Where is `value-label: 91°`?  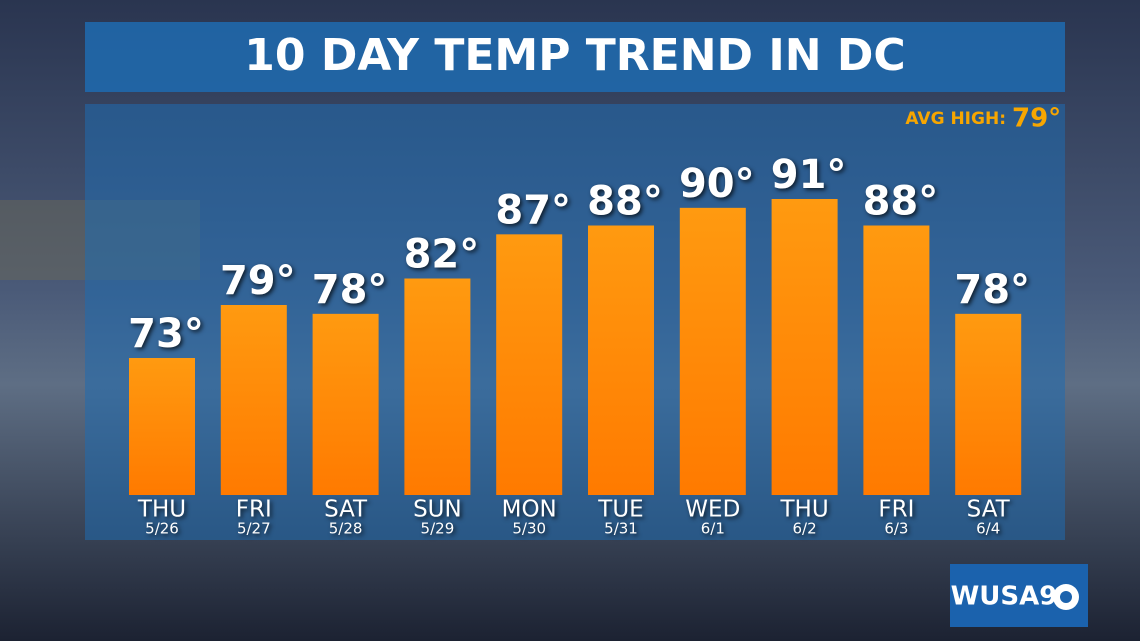 value-label: 91° is located at coordinates (809, 175).